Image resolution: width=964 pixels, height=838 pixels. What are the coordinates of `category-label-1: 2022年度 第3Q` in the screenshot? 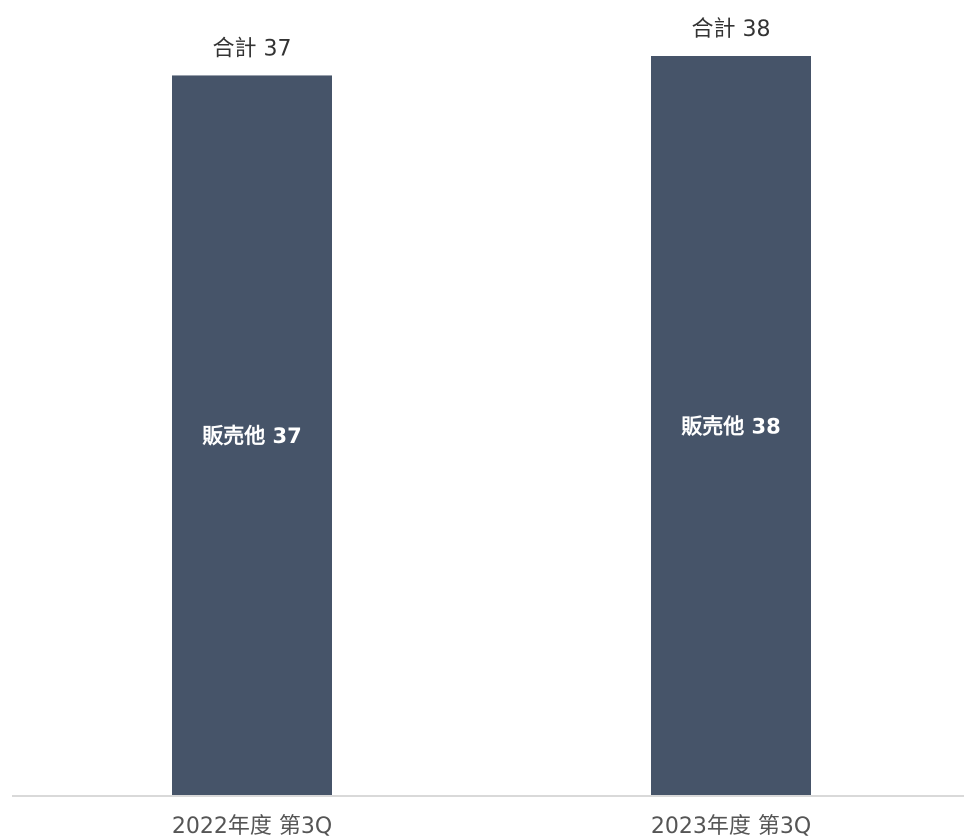 It's located at (252, 826).